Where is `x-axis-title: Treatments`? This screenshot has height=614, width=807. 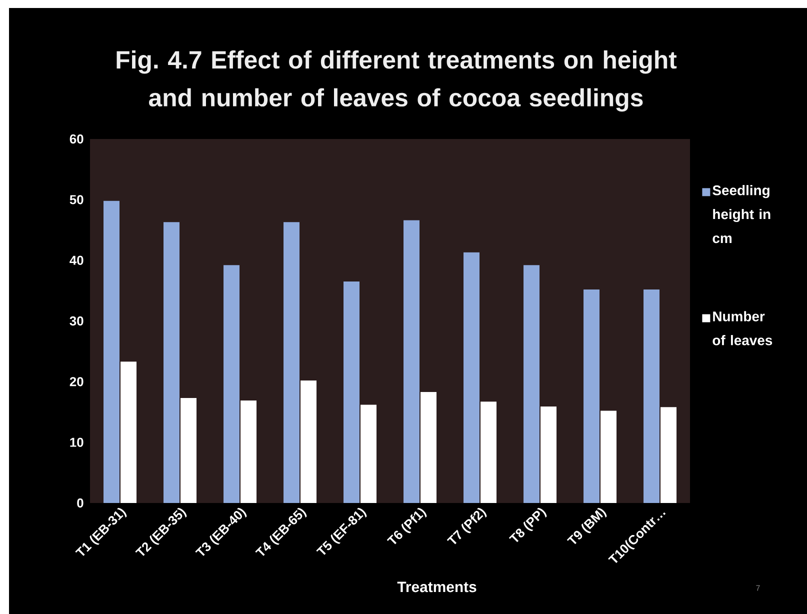
x-axis-title: Treatments is located at coordinates (436, 587).